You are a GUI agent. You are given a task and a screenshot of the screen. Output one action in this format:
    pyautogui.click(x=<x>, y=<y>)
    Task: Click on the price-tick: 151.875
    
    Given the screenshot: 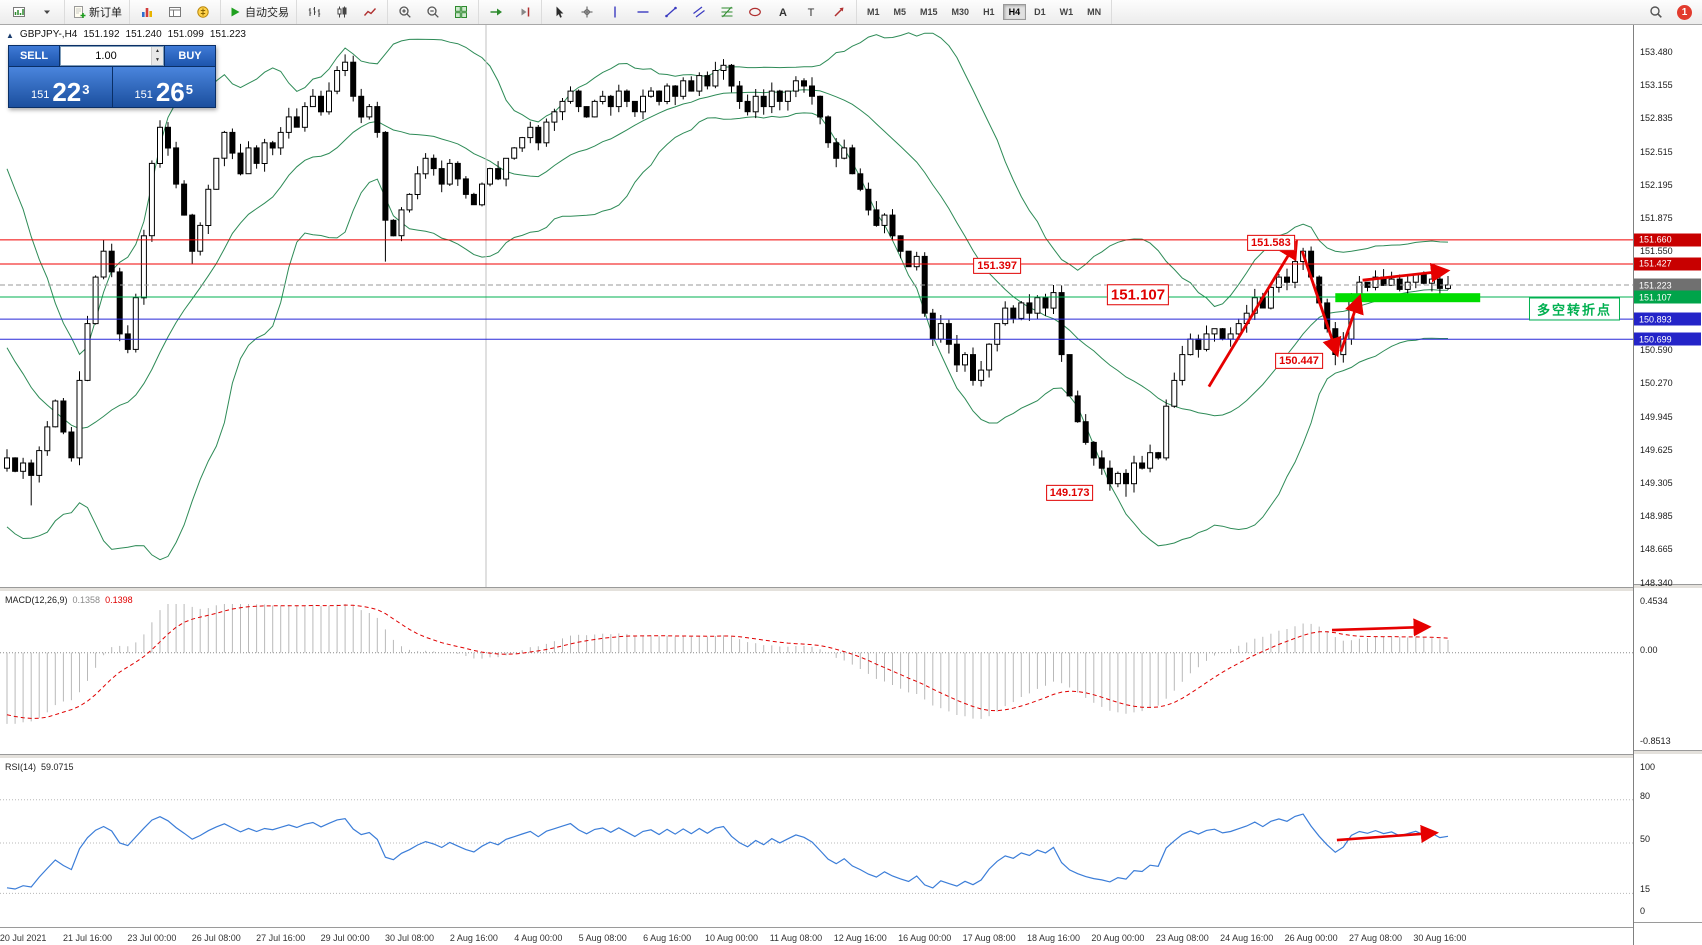 What is the action you would take?
    pyautogui.click(x=1656, y=217)
    